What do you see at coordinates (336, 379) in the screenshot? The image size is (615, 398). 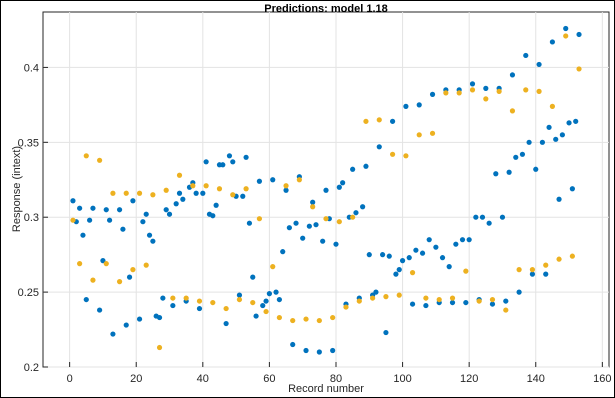 I see `x-tick-label: 80` at bounding box center [336, 379].